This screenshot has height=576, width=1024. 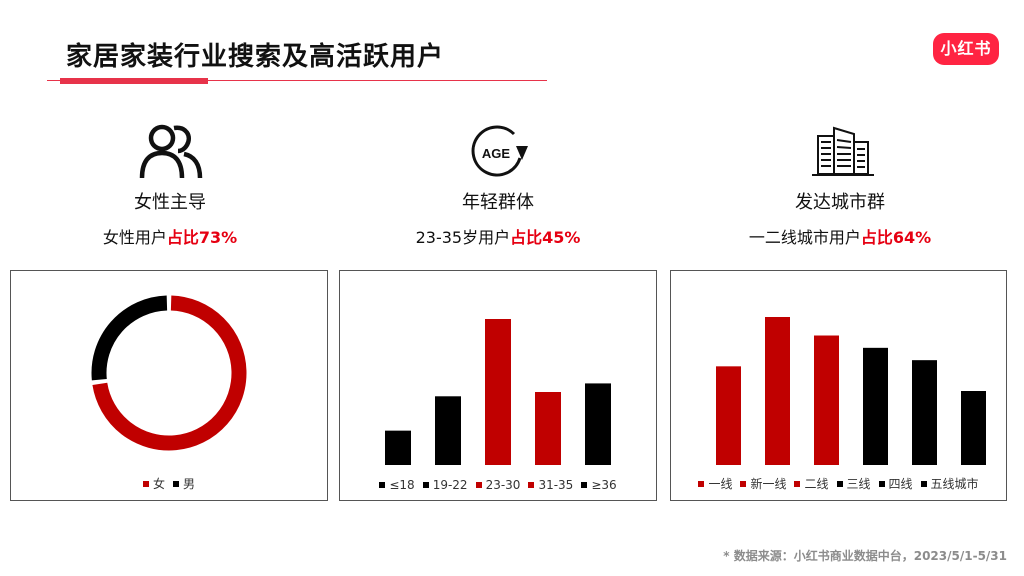 What do you see at coordinates (865, 556) in the screenshot?
I see `data-source-note: * 数据来源：小红书商业数据中台，2023/5/1-5/31` at bounding box center [865, 556].